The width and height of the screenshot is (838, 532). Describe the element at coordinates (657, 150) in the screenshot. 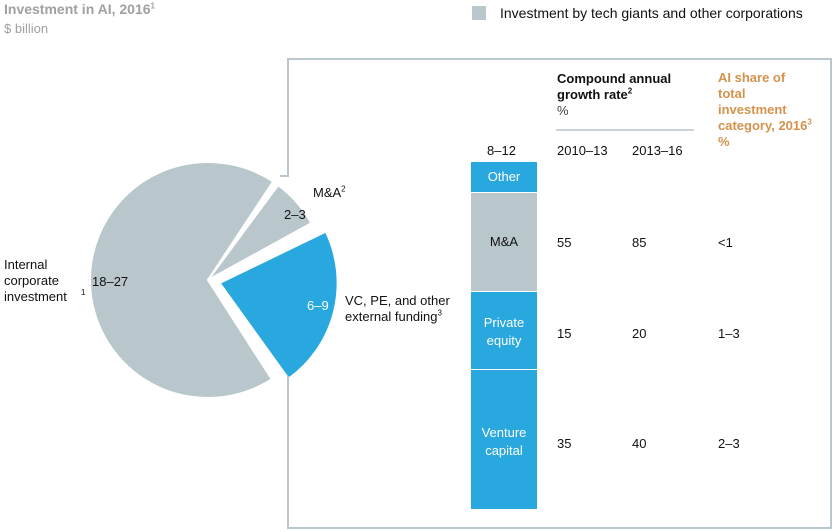

I see `column-header-2013-16: 2013–16` at that location.